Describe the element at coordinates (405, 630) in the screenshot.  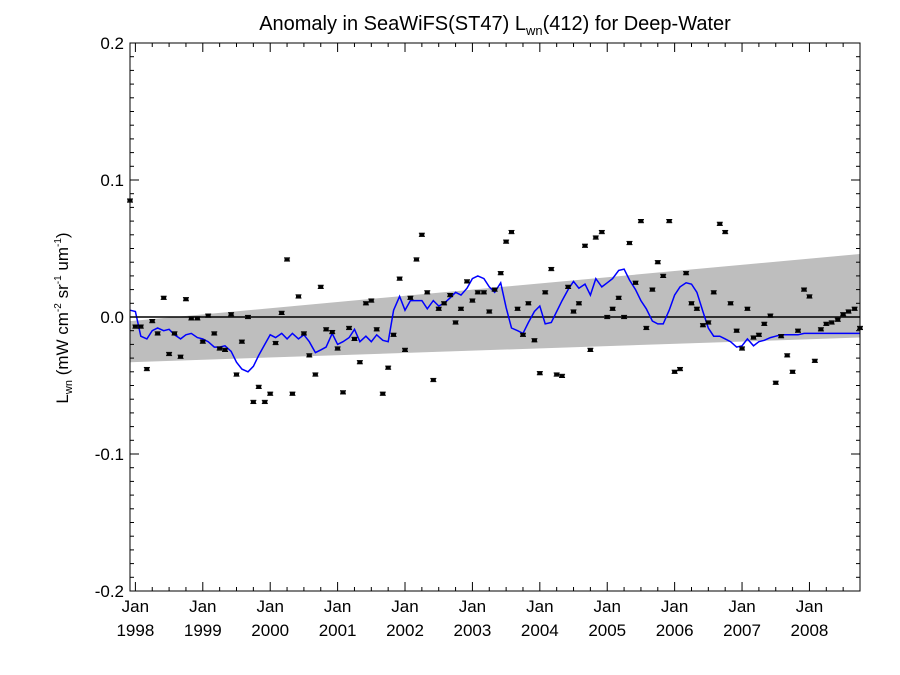
I see `x-tick-label-year: 2002` at that location.